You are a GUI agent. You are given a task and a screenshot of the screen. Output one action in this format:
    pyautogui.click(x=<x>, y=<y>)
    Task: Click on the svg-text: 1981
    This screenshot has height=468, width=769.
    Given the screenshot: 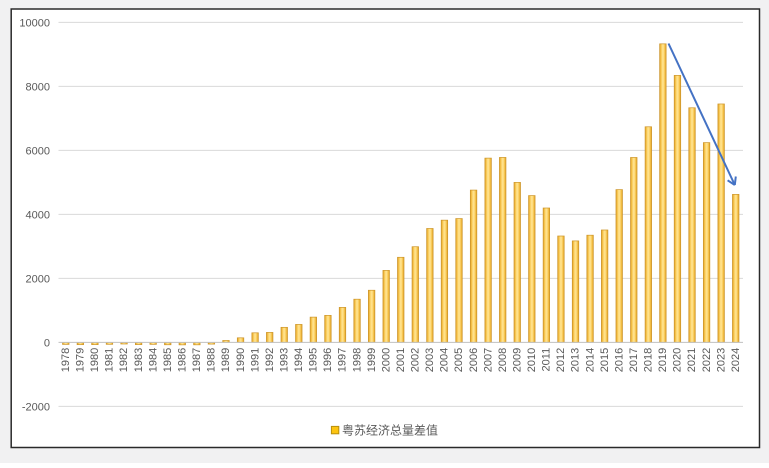 What is the action you would take?
    pyautogui.click(x=110, y=360)
    